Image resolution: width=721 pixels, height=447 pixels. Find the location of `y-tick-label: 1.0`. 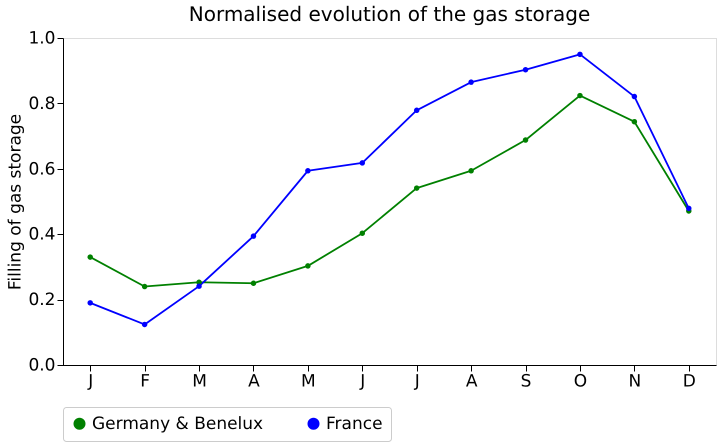

y-tick-label: 1.0 is located at coordinates (42, 38).